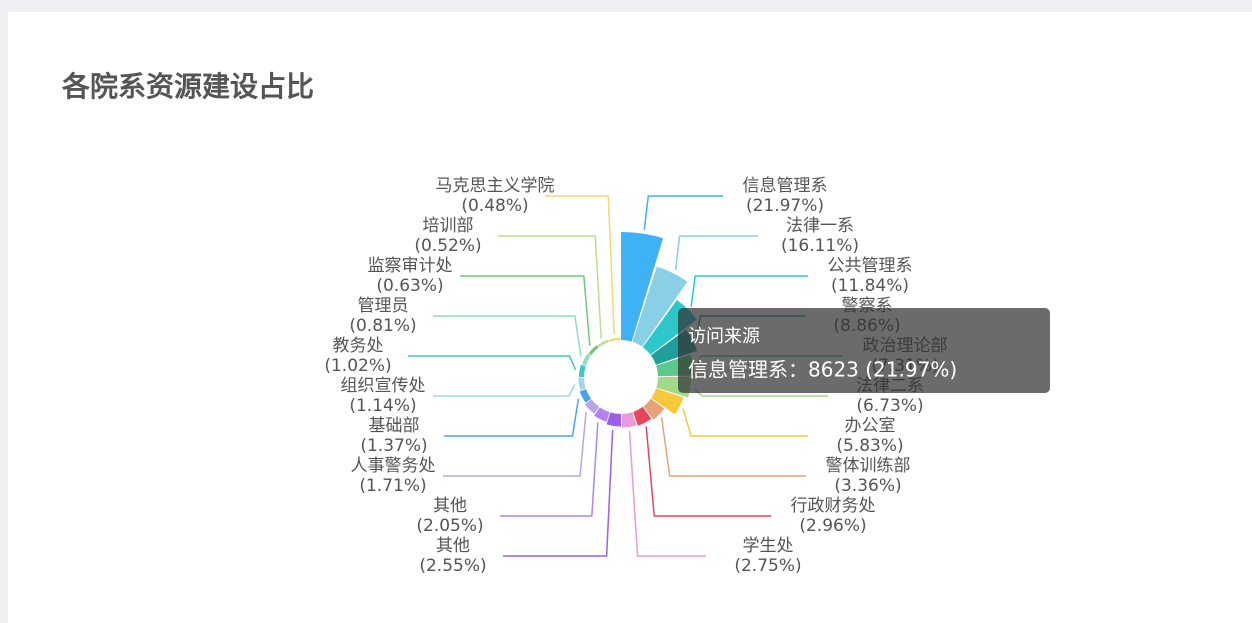 This screenshot has width=1252, height=623. I want to click on slice-value-label: (5.83%), so click(869, 446).